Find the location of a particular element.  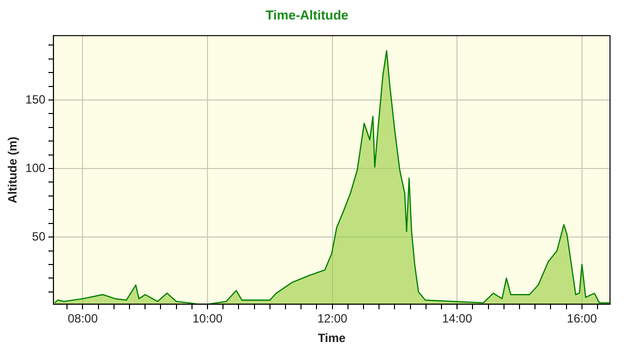

x-tick-label: 12:00 is located at coordinates (332, 319).